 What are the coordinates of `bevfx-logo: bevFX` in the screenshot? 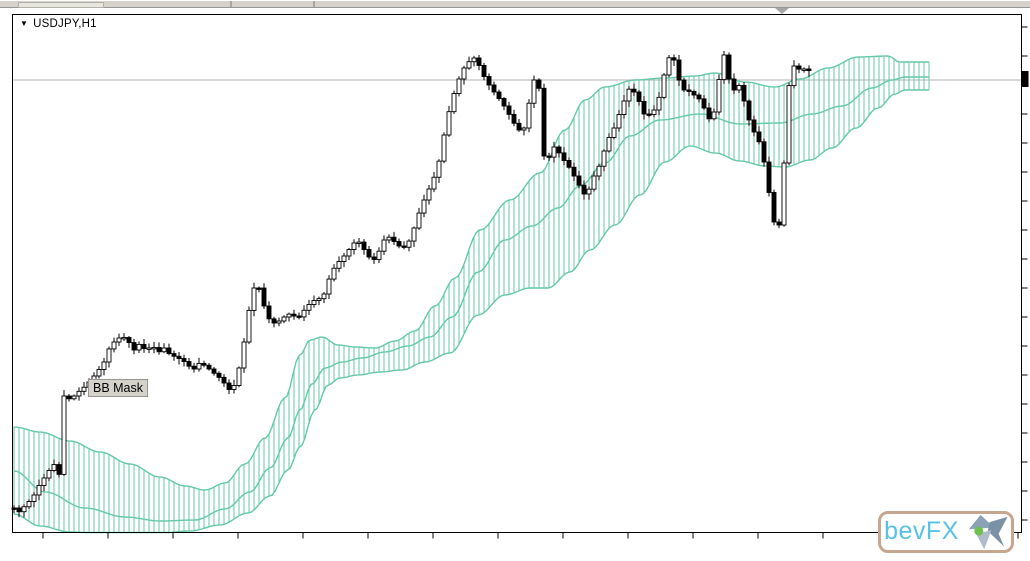 It's located at (946, 532).